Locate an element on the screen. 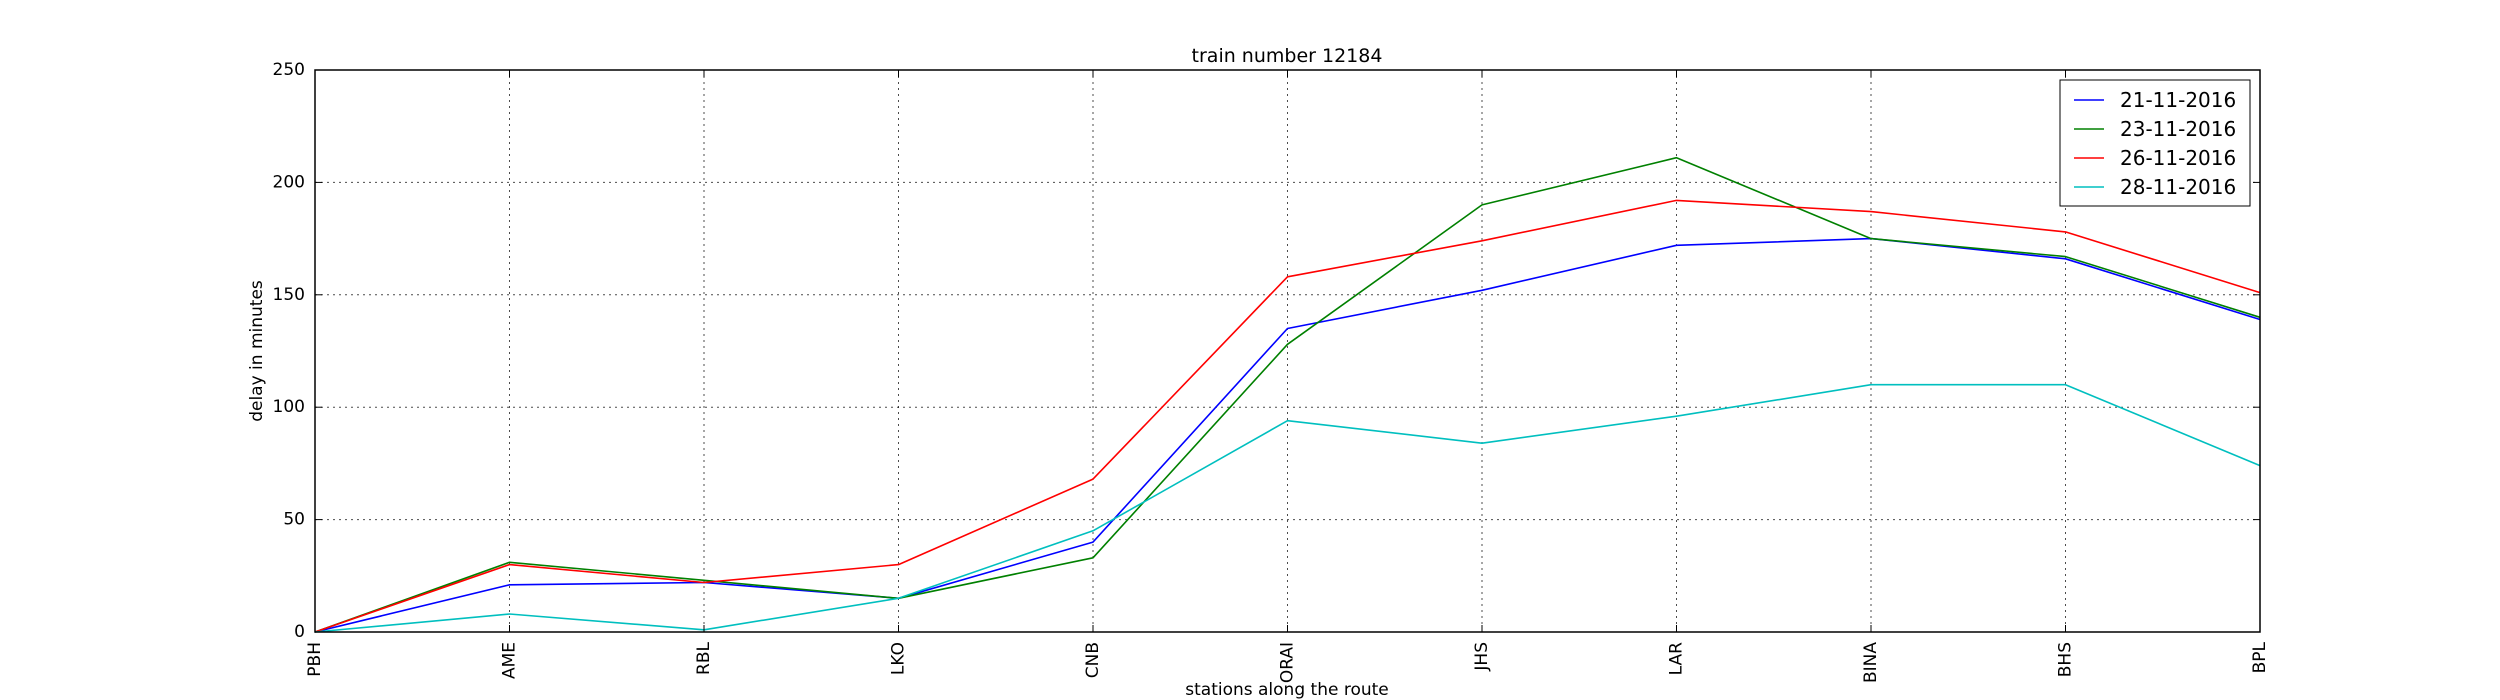  chart-title: train number 12184 is located at coordinates (1287, 56).